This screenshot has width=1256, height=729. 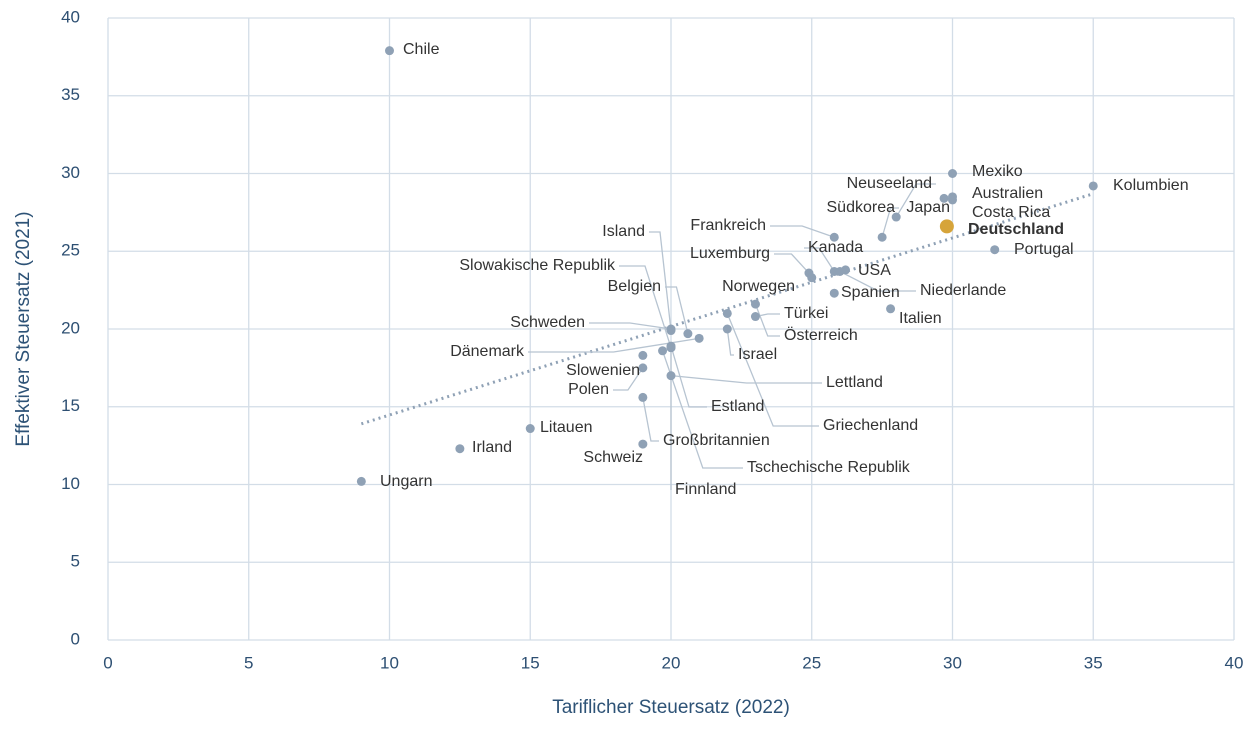 What do you see at coordinates (248, 662) in the screenshot?
I see `x-tick-label: 5` at bounding box center [248, 662].